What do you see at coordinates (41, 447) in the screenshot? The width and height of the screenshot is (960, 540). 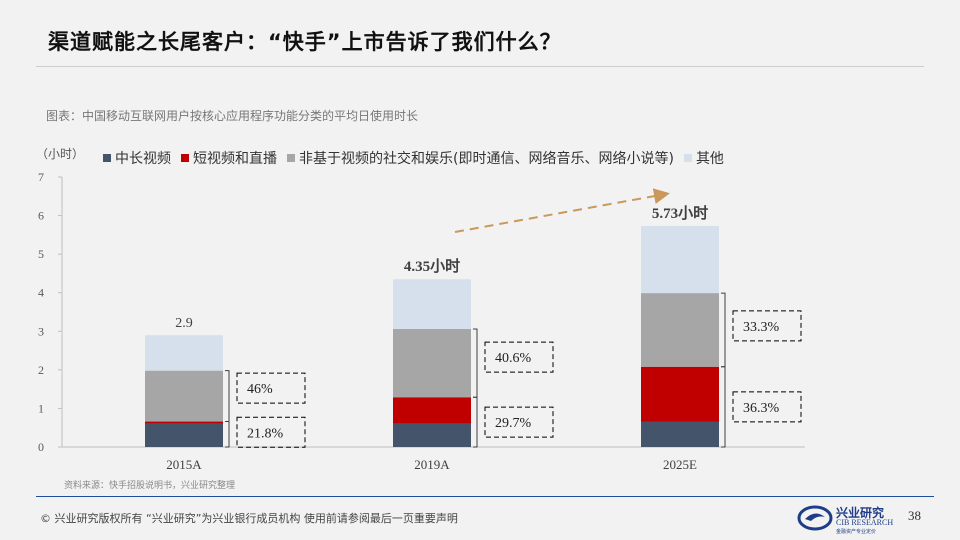 I see `y-tick-label: 0` at bounding box center [41, 447].